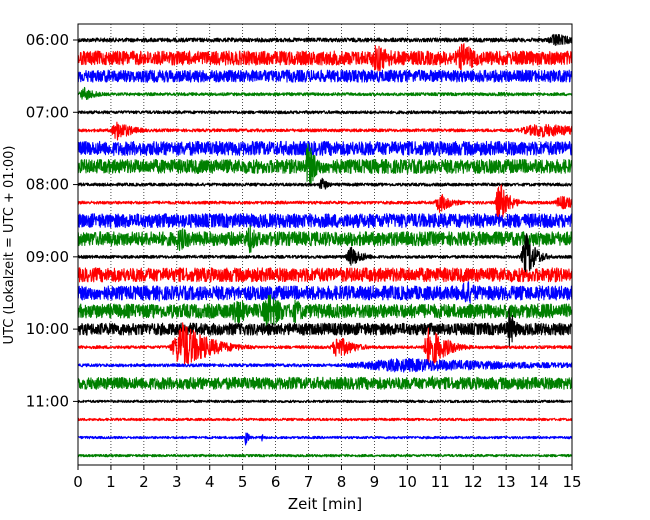 The width and height of the screenshot is (650, 520). What do you see at coordinates (47, 40) in the screenshot?
I see `y-tick-label: 06:00` at bounding box center [47, 40].